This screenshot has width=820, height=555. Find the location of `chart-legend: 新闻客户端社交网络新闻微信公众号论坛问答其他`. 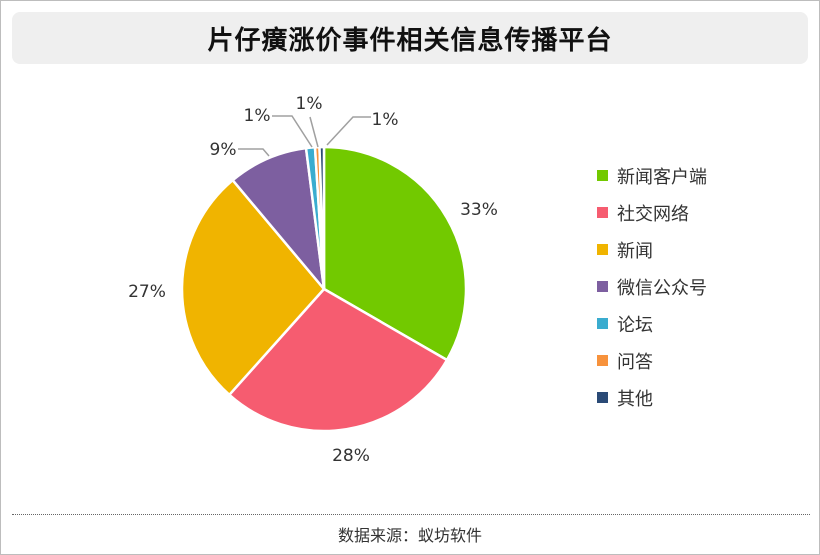

chart-legend: 新闻客户端社交网络新闻微信公众号论坛问答其他 is located at coordinates (652, 286).